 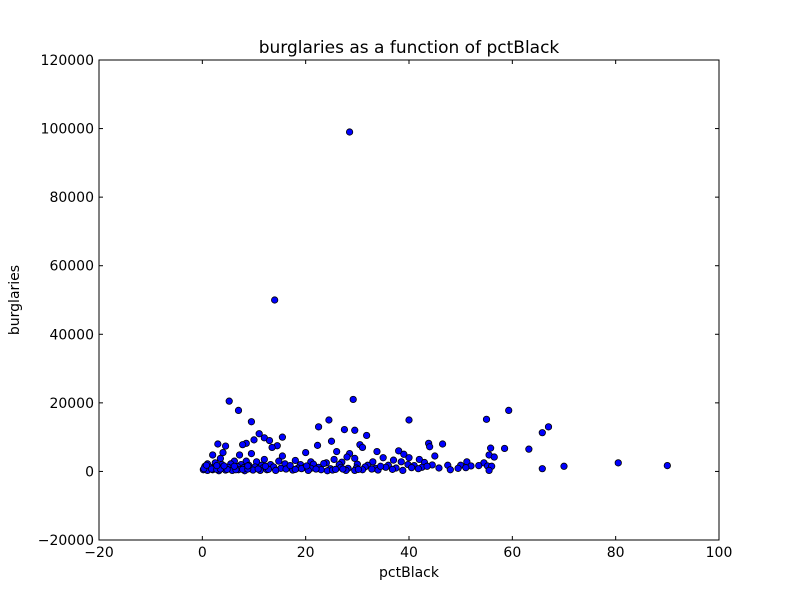 What do you see at coordinates (71, 267) in the screenshot?
I see `y-tick-label: 60000` at bounding box center [71, 267].